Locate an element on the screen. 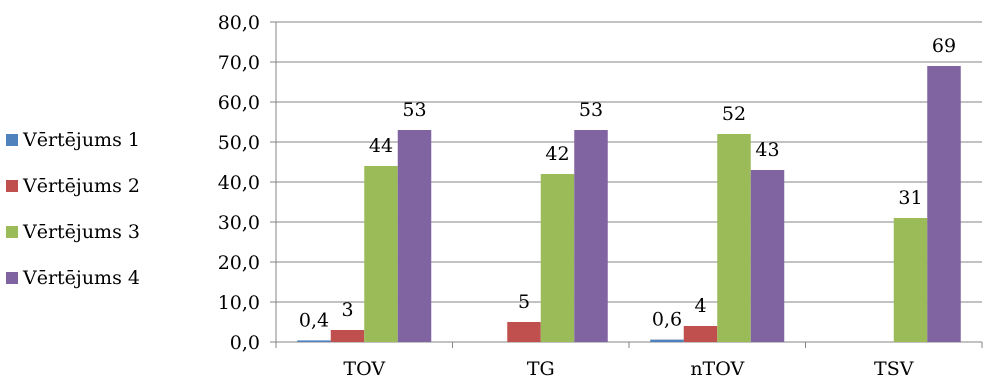 Image resolution: width=998 pixels, height=387 pixels. data-label: 4 is located at coordinates (700, 306).